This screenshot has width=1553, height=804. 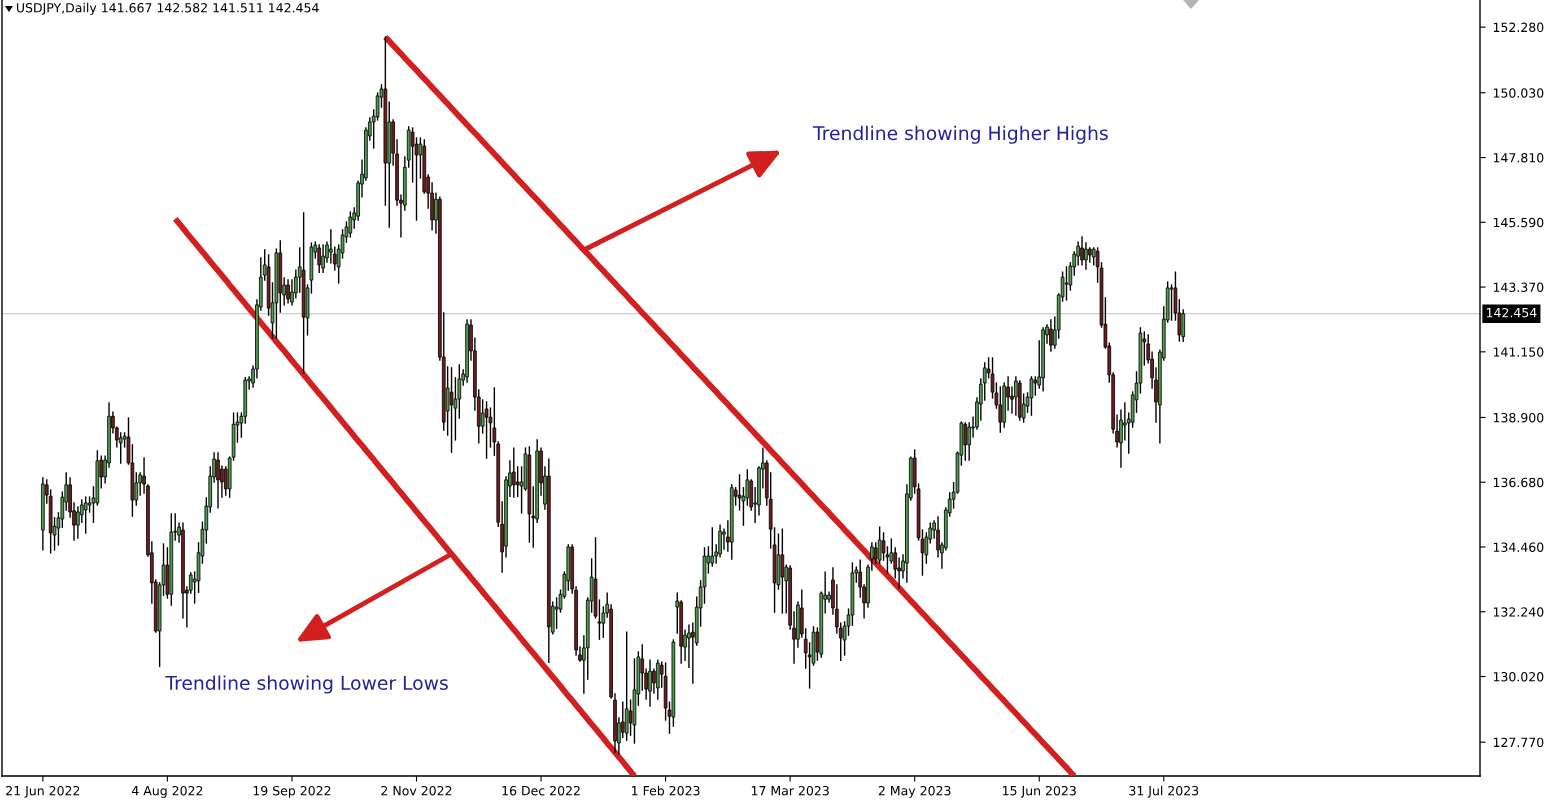 I want to click on x-tick-label: 4 Aug 2022, so click(x=167, y=791).